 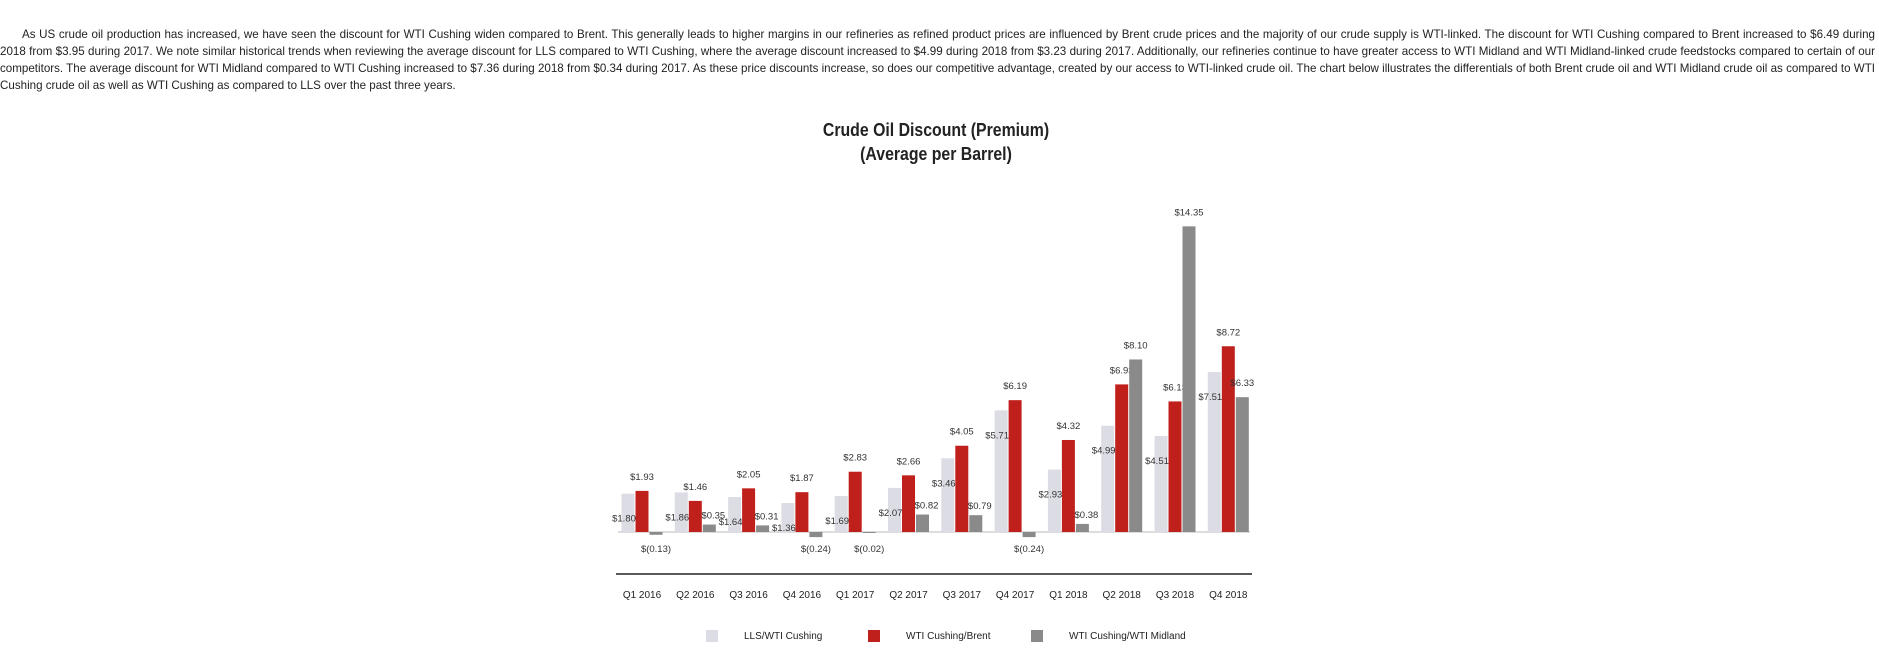 What do you see at coordinates (1210, 397) in the screenshot?
I see `data-label-lls: $7.51` at bounding box center [1210, 397].